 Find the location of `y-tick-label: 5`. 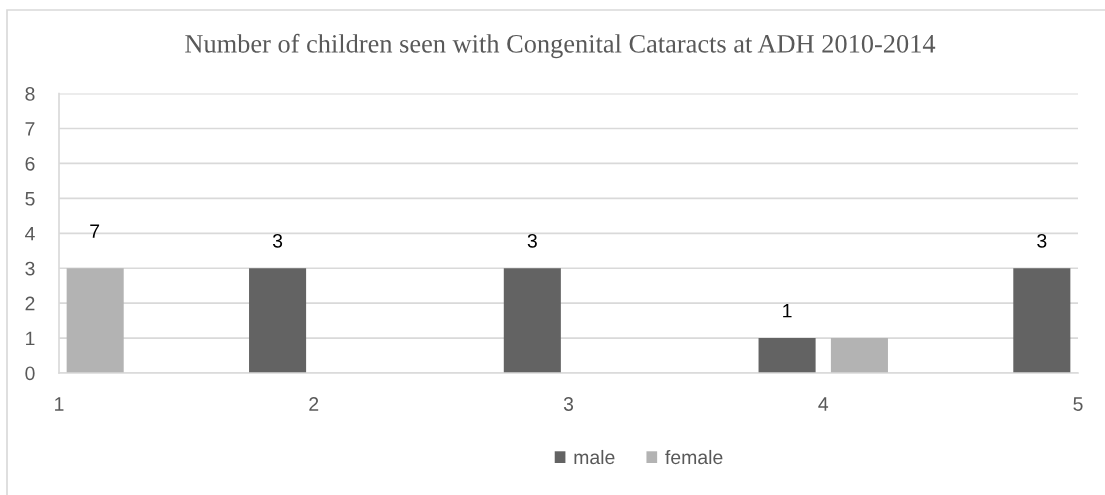

y-tick-label: 5 is located at coordinates (30, 199).